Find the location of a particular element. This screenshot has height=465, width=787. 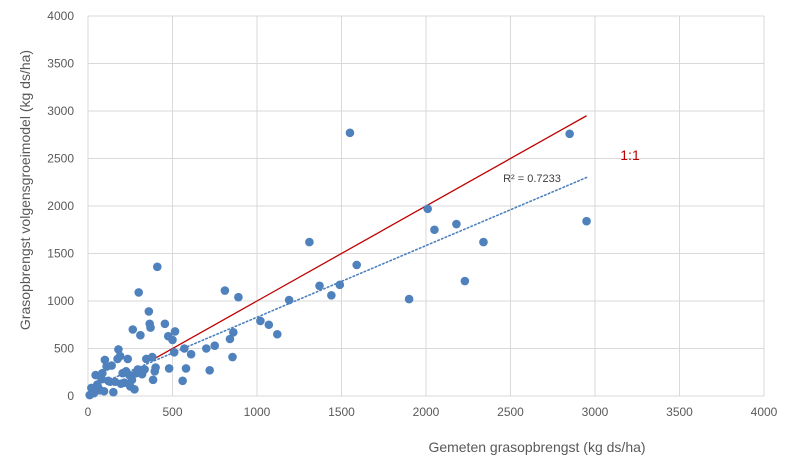

y-tick-label: 500 is located at coordinates (64, 349).